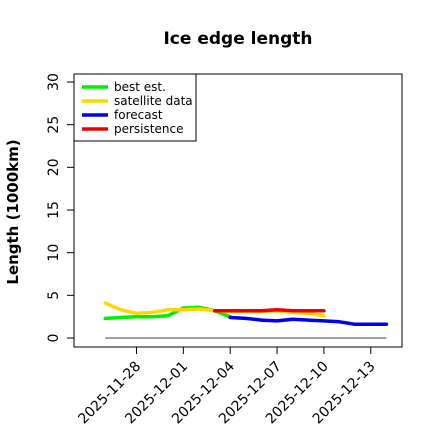  Describe the element at coordinates (54, 210) in the screenshot. I see `y-tick-label: 15` at that location.